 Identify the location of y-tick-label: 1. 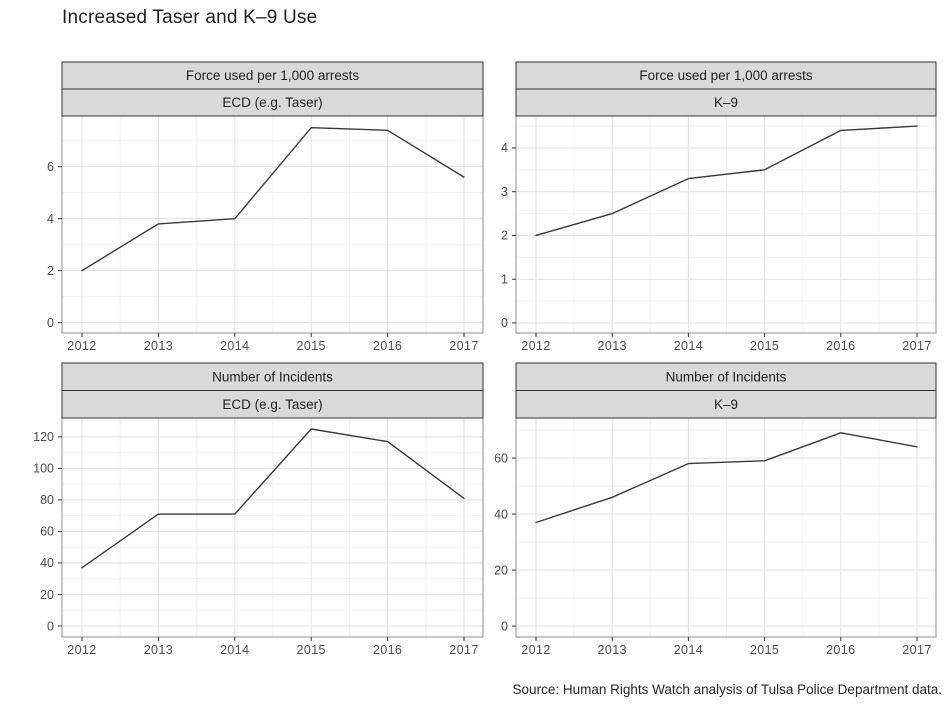
(504, 279).